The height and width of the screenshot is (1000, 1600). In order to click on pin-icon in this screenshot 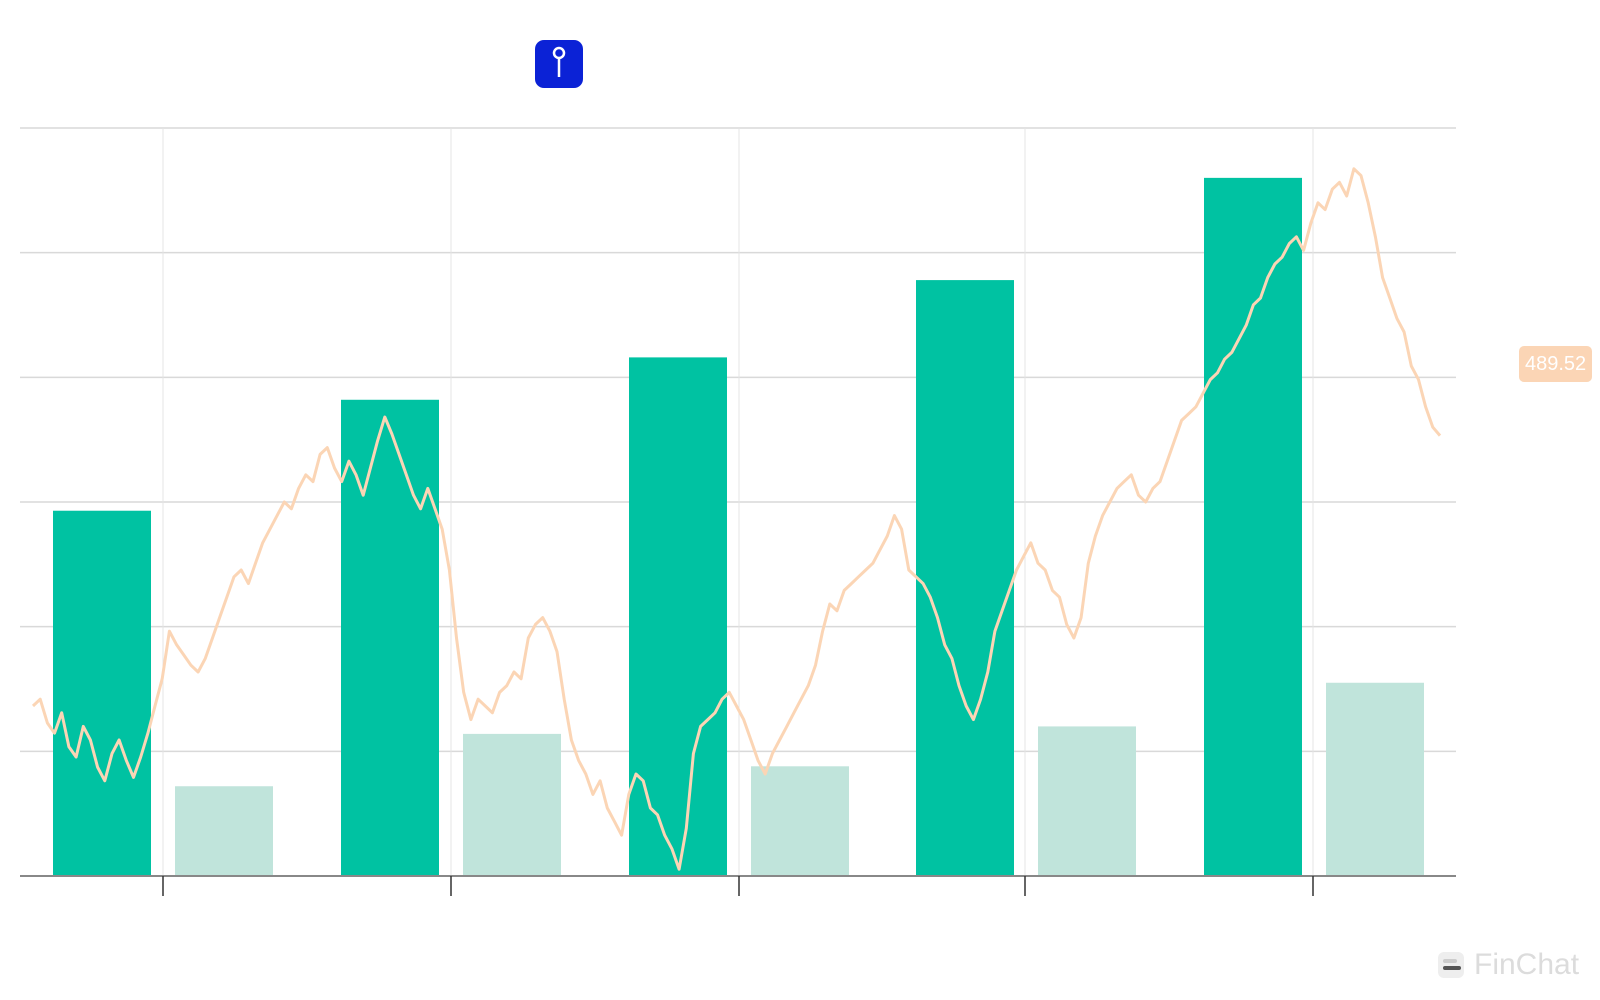, I will do `click(559, 61)`.